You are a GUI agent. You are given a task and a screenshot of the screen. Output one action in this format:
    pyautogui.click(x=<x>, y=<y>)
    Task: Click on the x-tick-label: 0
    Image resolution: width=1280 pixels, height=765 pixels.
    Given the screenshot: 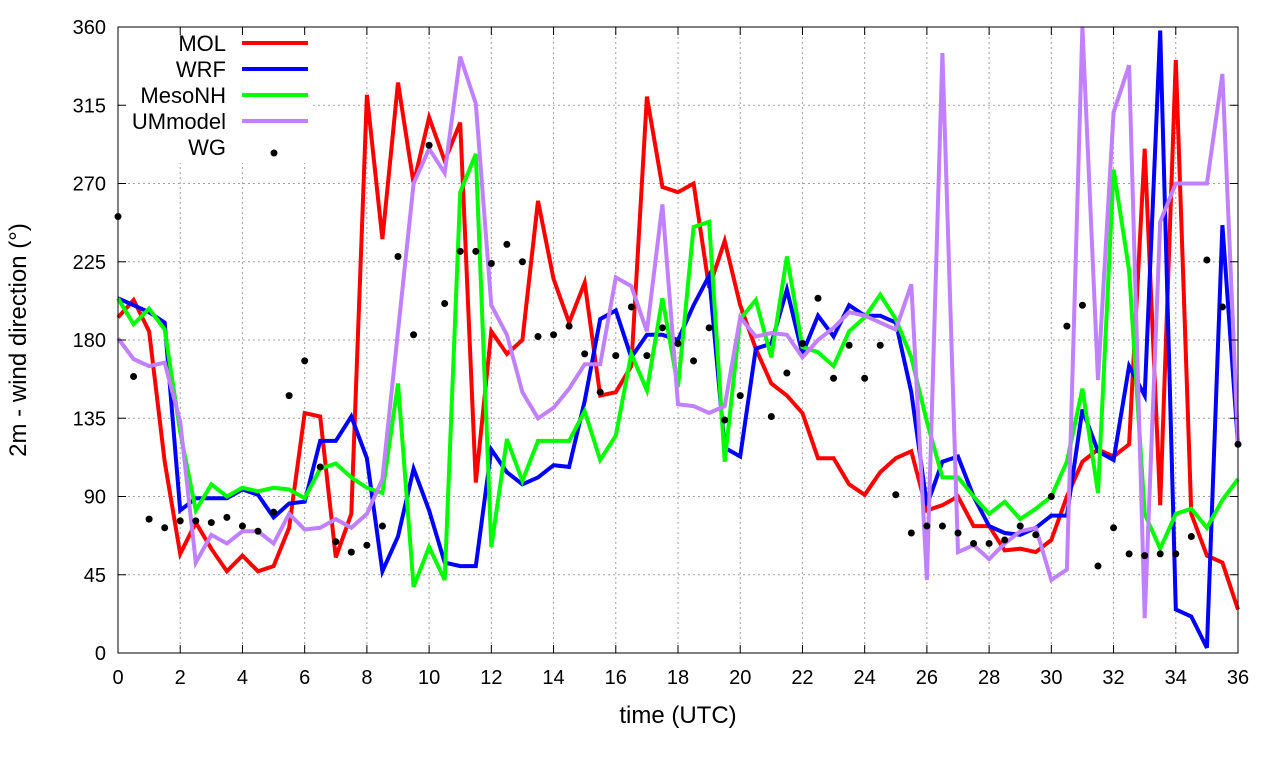 What is the action you would take?
    pyautogui.click(x=117, y=678)
    